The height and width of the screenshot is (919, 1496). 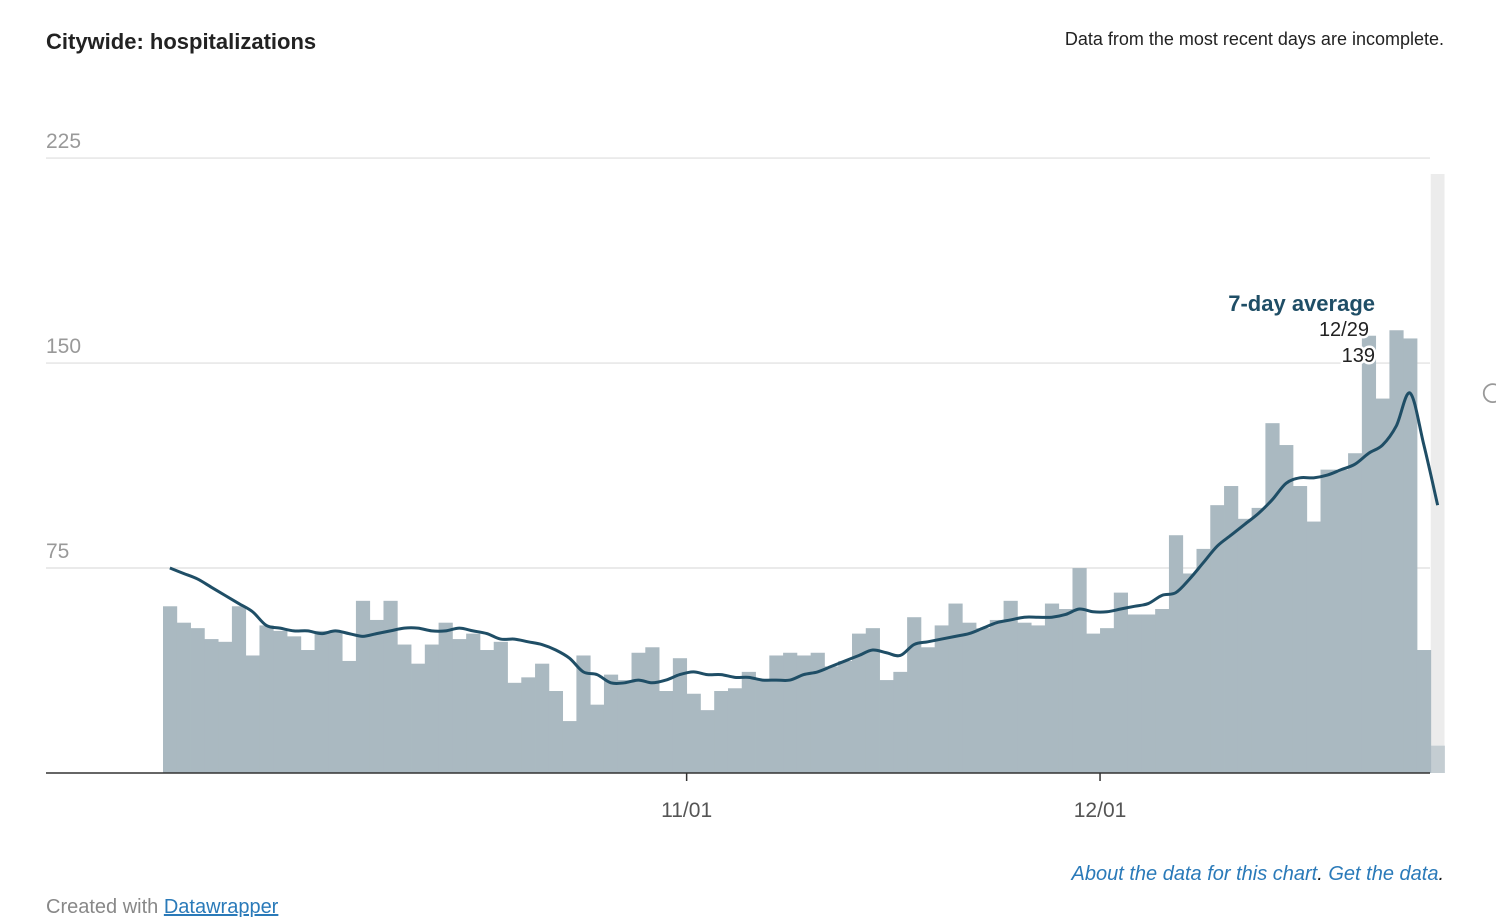 I want to click on footer-end: ., so click(x=1441, y=874).